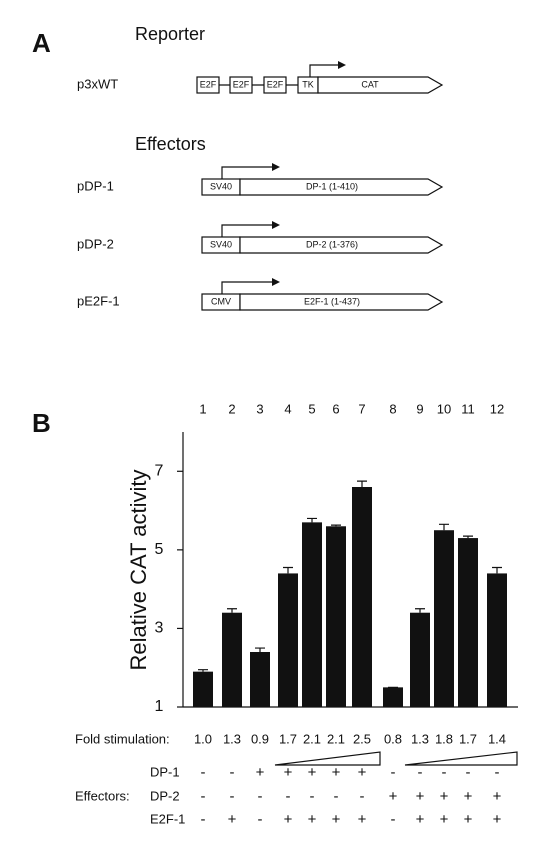 This screenshot has width=541, height=844. I want to click on construct-name: pE2F-1, so click(98, 300).